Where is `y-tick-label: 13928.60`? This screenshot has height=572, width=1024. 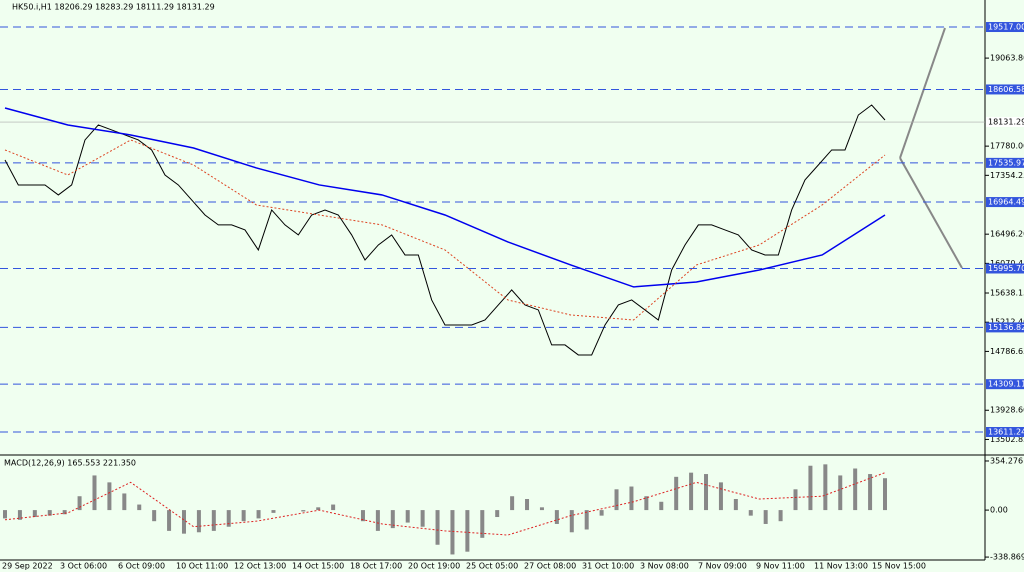 y-tick-label: 13928.60 is located at coordinates (1007, 410).